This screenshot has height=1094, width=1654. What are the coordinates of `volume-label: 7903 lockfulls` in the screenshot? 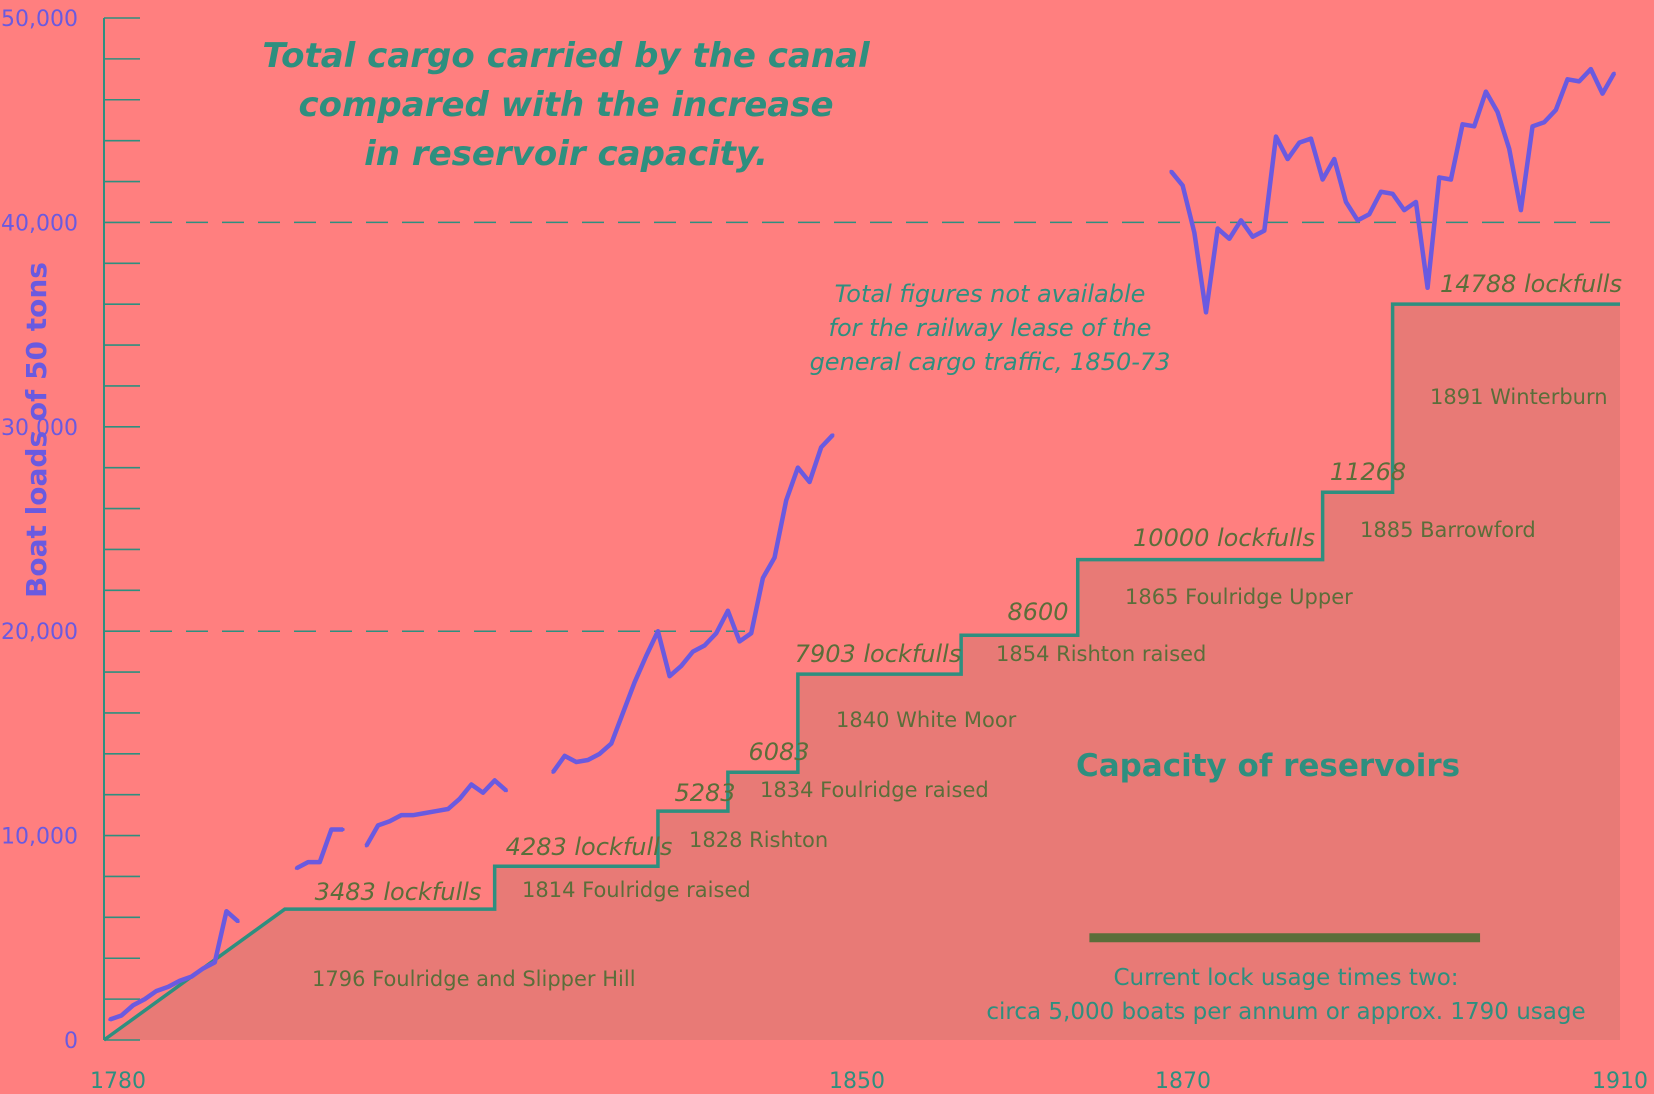 It's located at (878, 654).